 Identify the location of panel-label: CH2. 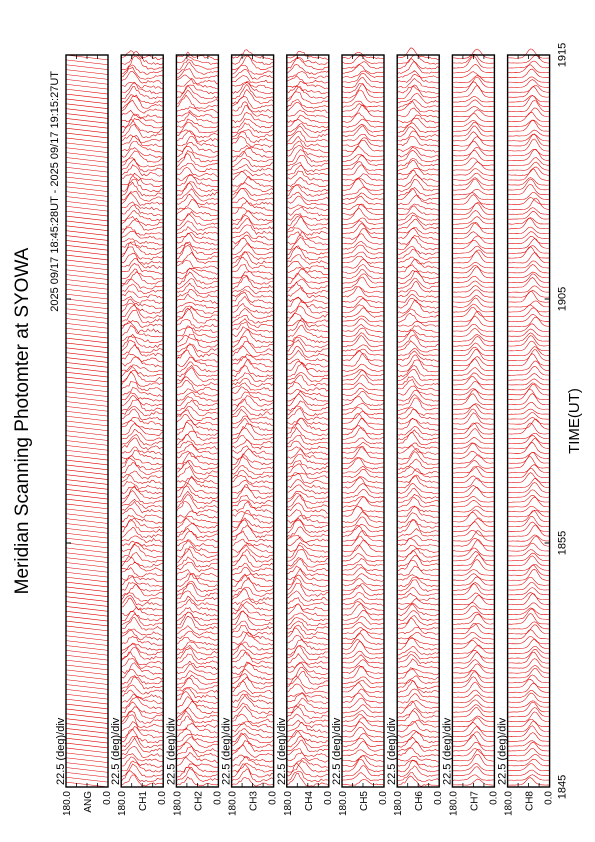
(198, 801).